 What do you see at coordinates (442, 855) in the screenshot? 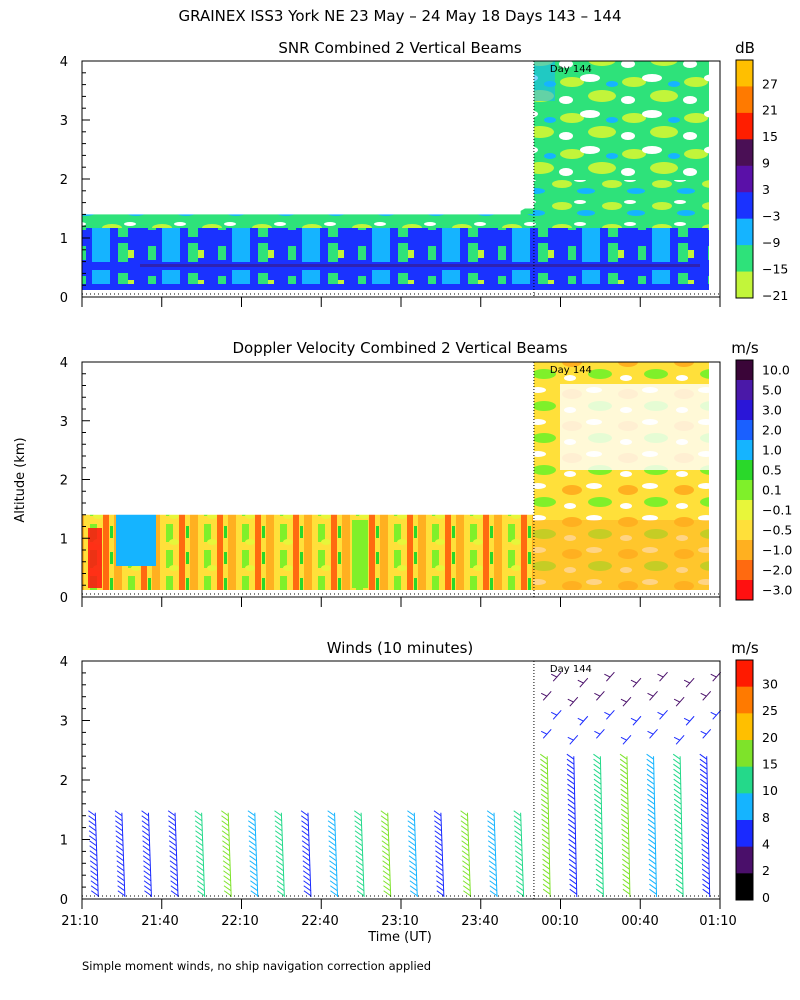
I see `wind-shaft` at bounding box center [442, 855].